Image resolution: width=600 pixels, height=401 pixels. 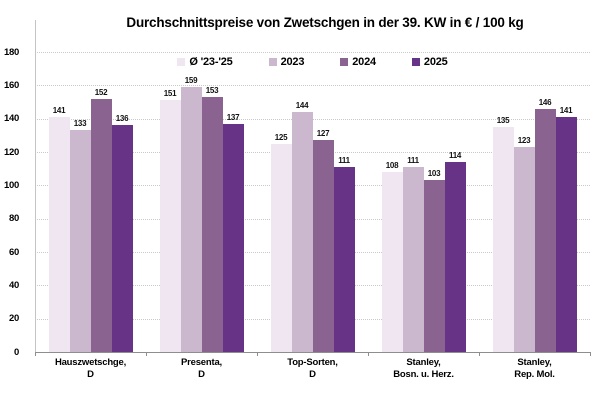 I want to click on category-label-line: Rep. Mol., so click(x=534, y=374).